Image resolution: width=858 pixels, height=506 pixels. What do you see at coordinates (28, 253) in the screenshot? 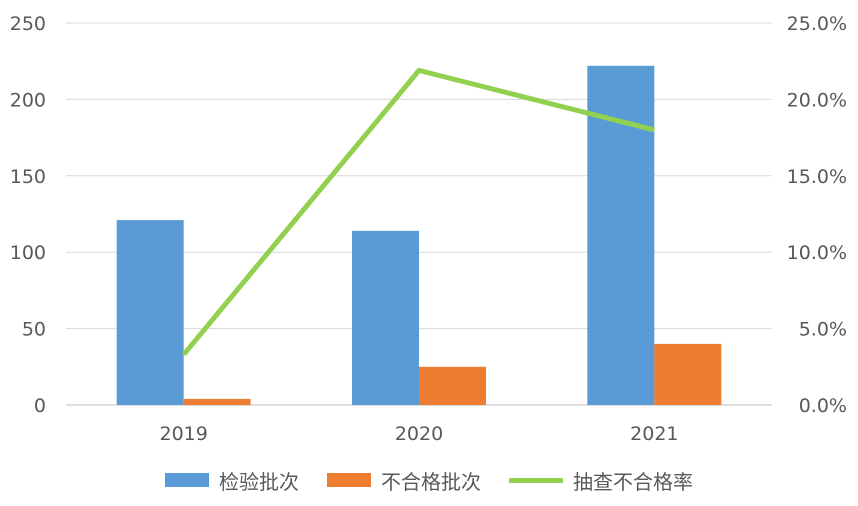
I see `left-tick-label: 100` at bounding box center [28, 253].